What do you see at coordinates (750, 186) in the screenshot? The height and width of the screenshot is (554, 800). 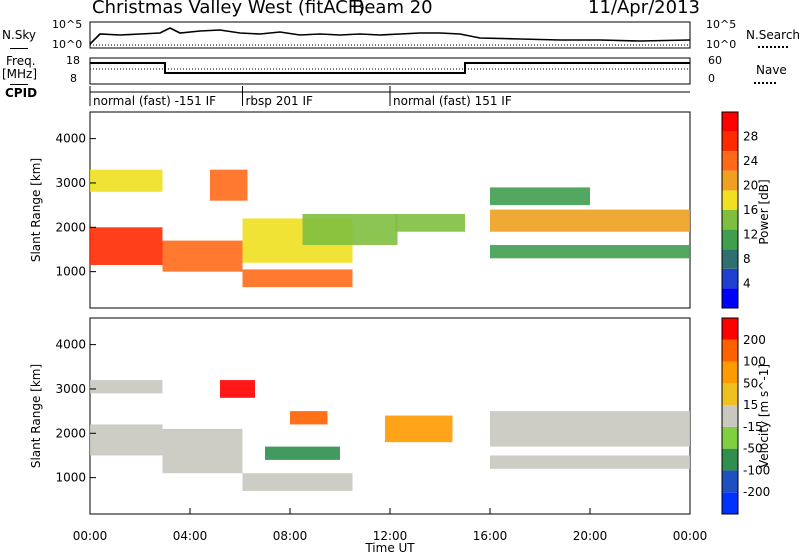 I see `power-colorbar-tick-2: 20` at bounding box center [750, 186].